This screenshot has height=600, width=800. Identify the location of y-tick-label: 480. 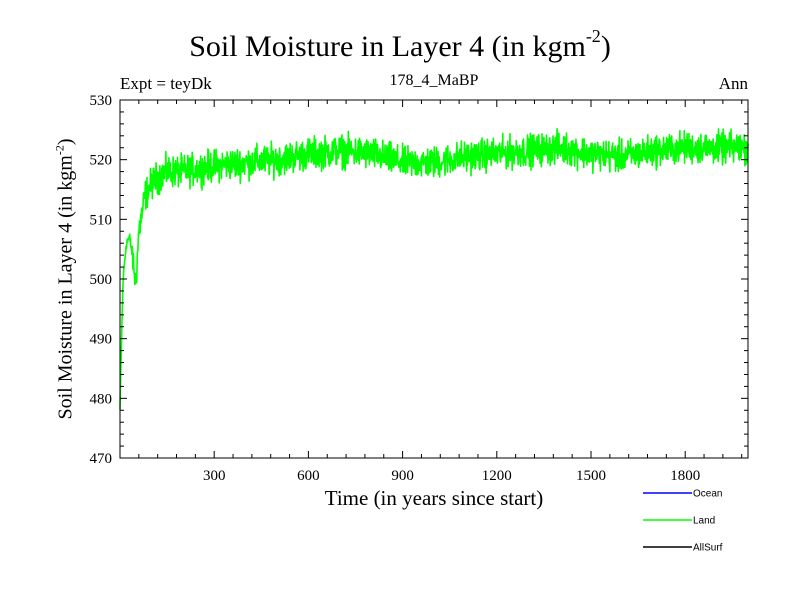
(101, 399).